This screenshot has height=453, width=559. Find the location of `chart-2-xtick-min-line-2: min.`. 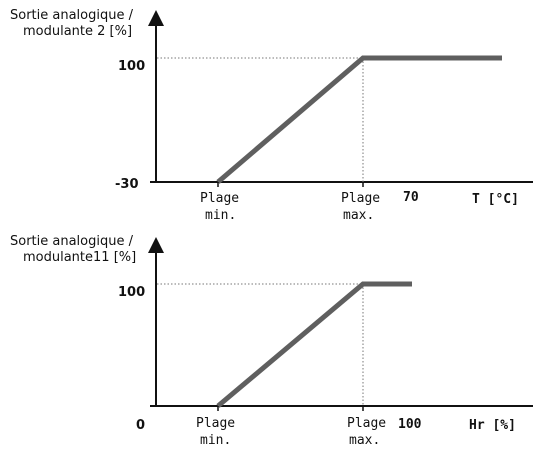

chart-2-xtick-min-line-2: min. is located at coordinates (215, 440).